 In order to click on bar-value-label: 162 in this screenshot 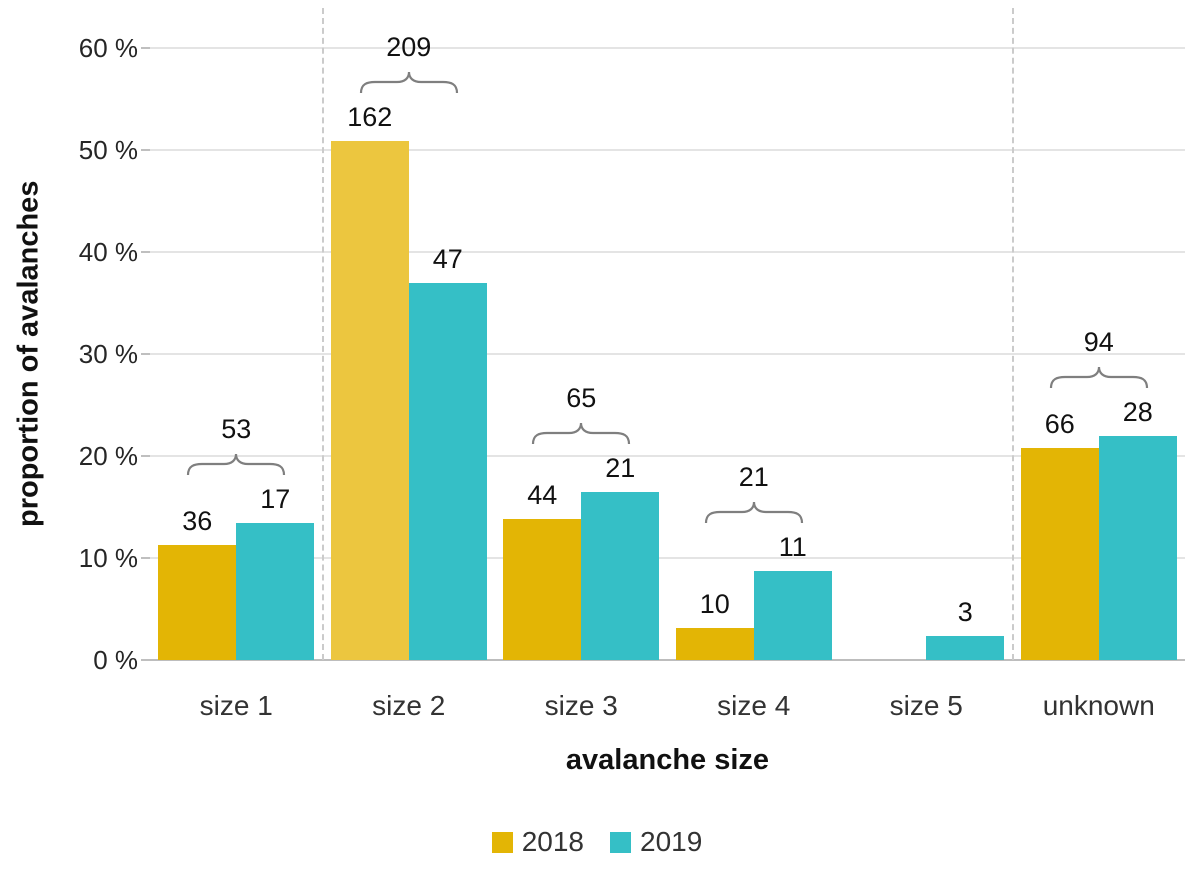, I will do `click(370, 116)`.